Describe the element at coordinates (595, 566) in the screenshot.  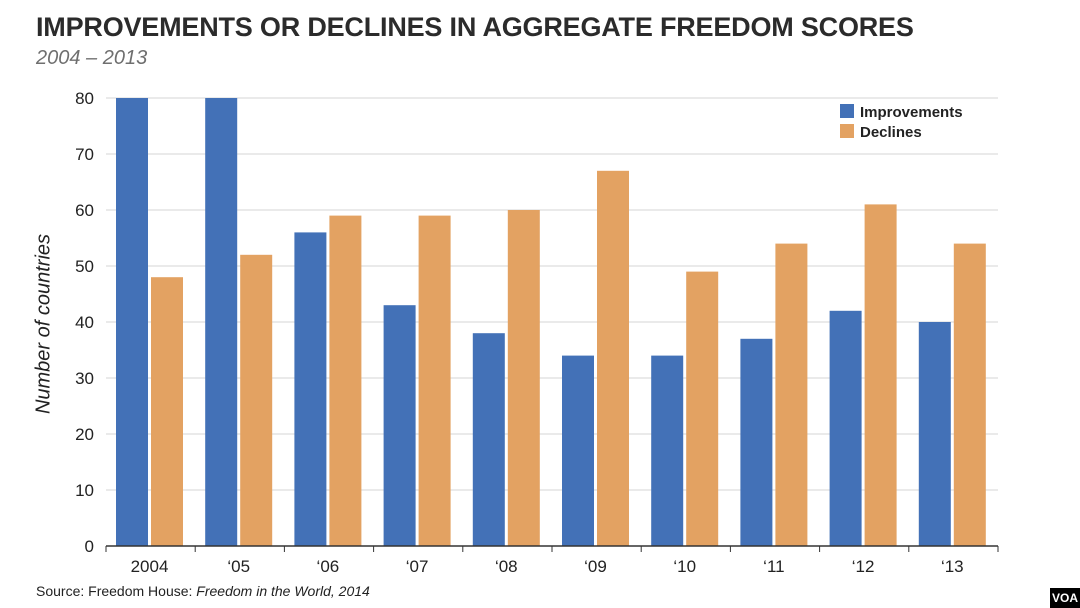
I see `x-tick-label: ‘09` at that location.